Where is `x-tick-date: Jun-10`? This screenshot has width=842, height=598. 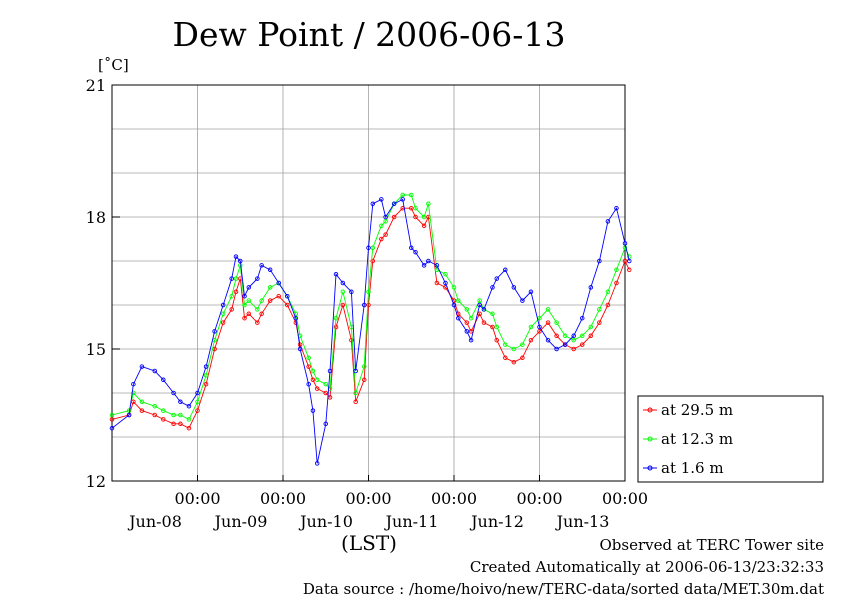
x-tick-date: Jun-10 is located at coordinates (325, 521).